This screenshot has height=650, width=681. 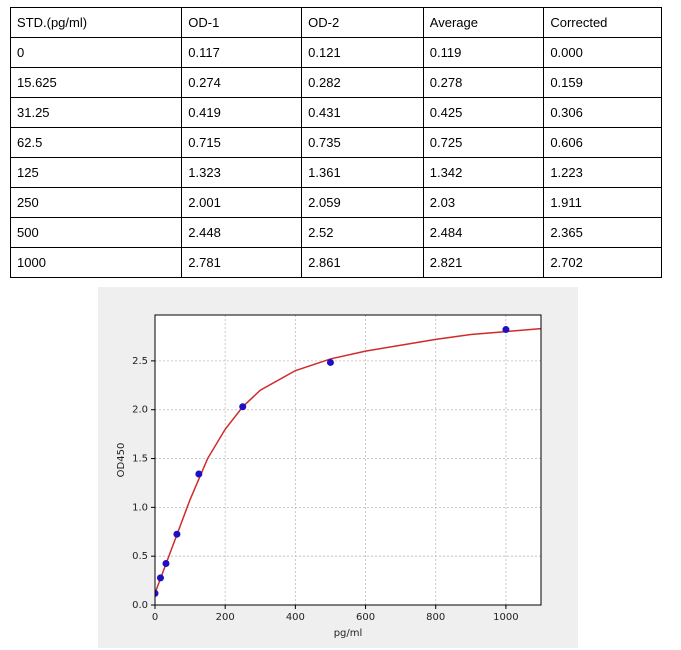 I want to click on table-row: 1000 2.781 2.861 2.821 2.702, so click(x=335, y=262).